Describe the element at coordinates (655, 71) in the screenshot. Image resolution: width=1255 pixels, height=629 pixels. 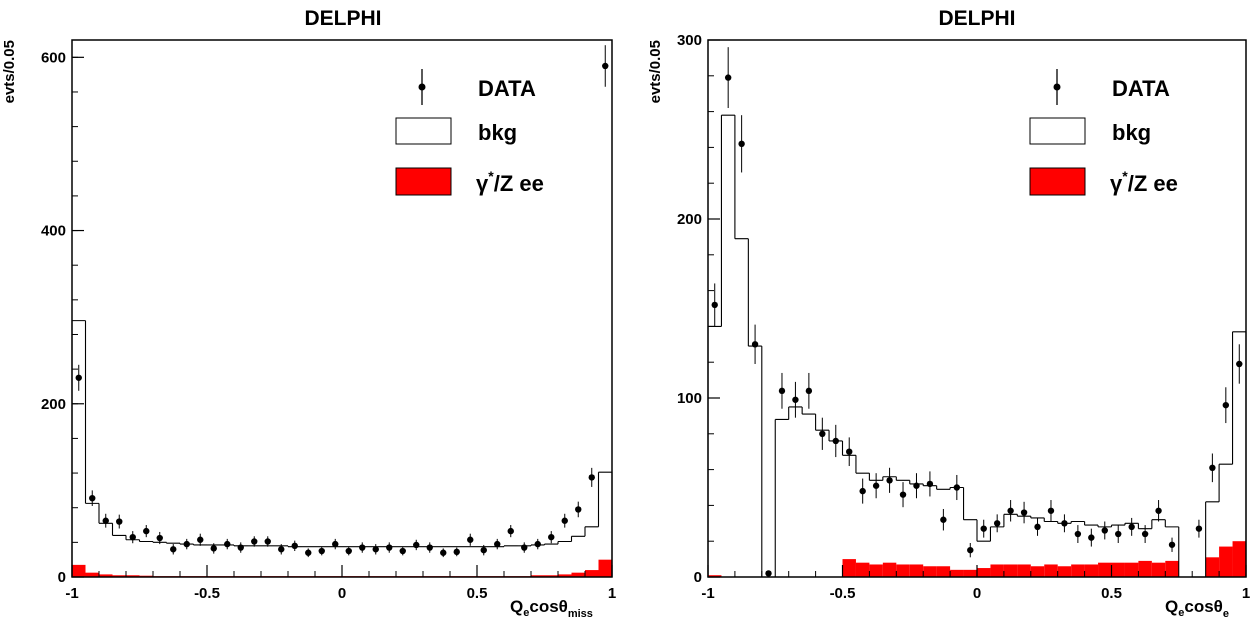
I see `y-axis-label: evts/0.05` at that location.